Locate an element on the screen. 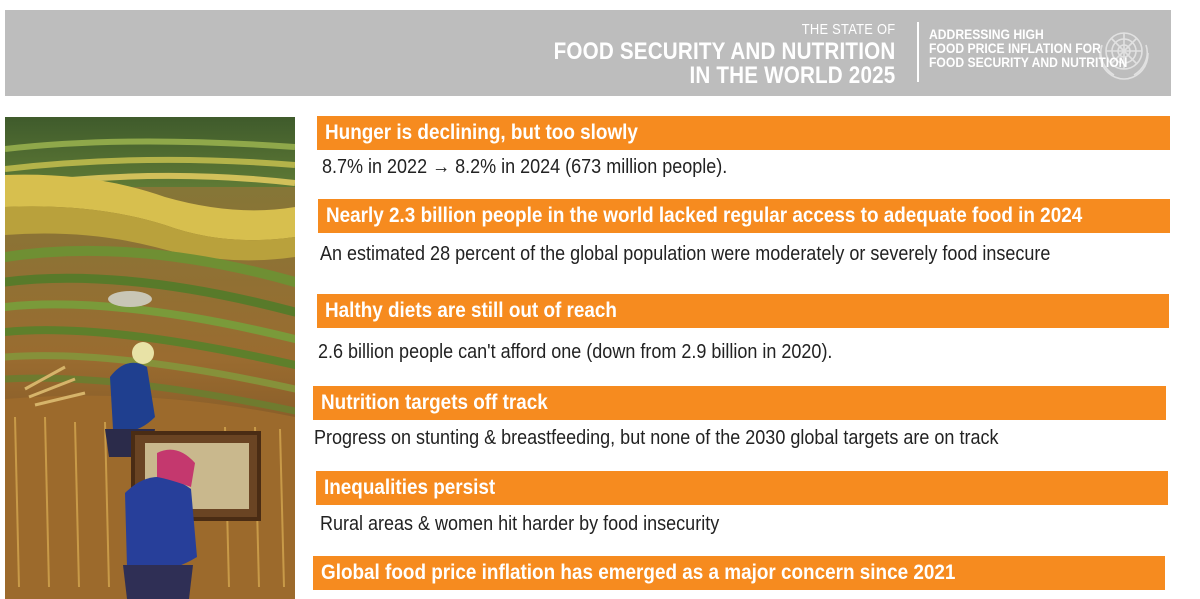  finding-heading-inequalities: Inequalities persist is located at coordinates (742, 488).